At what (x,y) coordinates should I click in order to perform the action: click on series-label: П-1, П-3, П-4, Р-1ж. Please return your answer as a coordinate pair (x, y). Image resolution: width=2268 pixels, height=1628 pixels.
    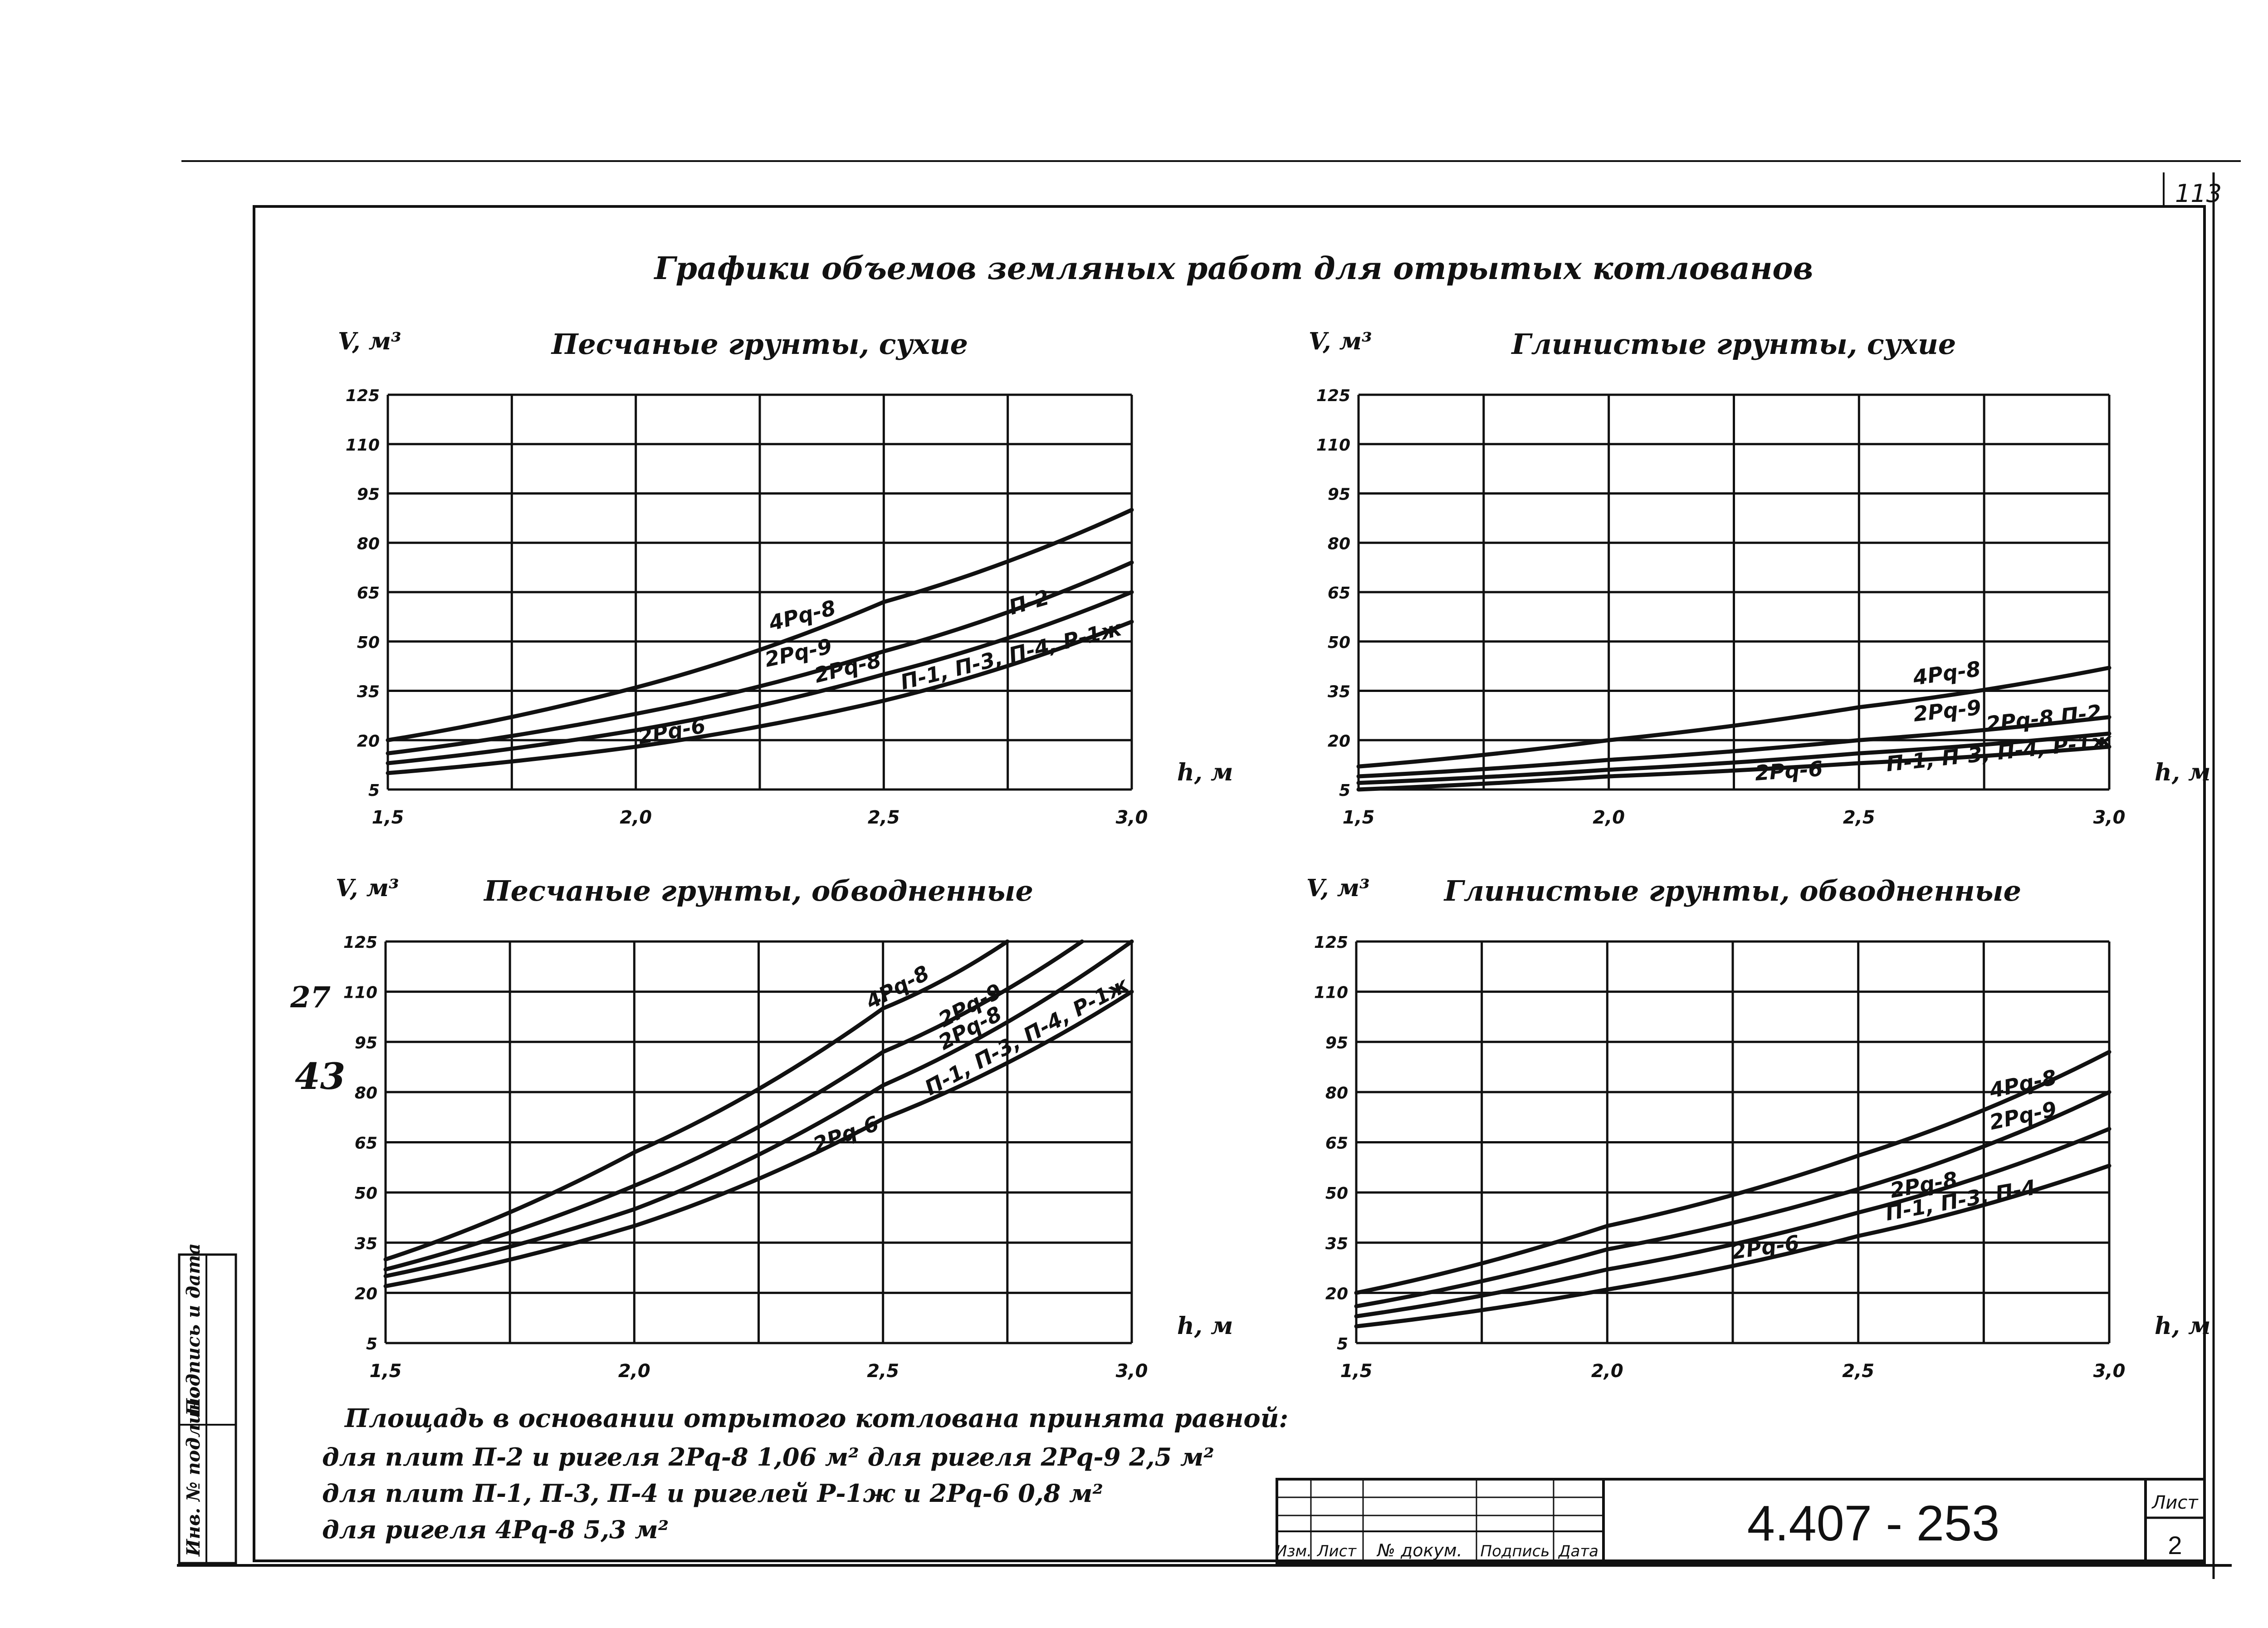
    Looking at the image, I should click on (1011, 655).